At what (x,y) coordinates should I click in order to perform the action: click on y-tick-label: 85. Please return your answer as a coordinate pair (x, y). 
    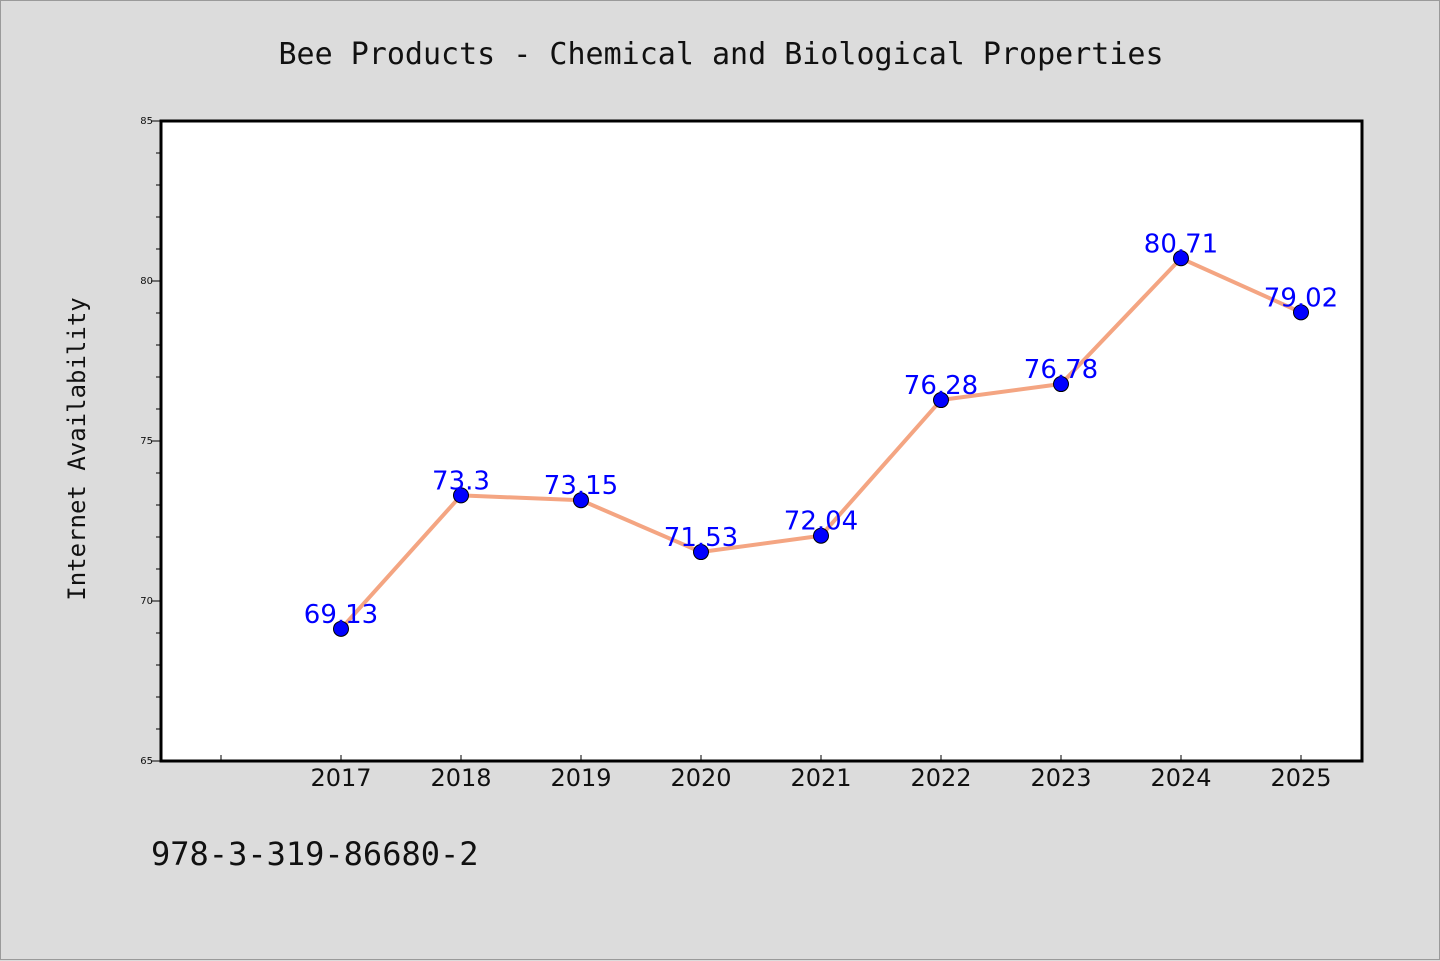
    Looking at the image, I should click on (146, 121).